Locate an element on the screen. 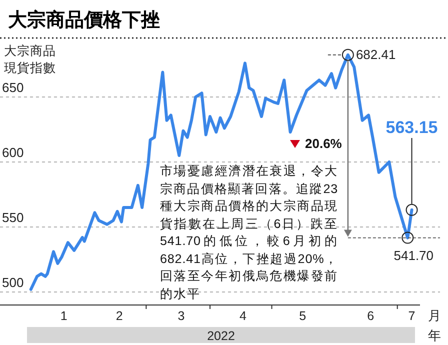  x-tick-label: 1 is located at coordinates (64, 316).